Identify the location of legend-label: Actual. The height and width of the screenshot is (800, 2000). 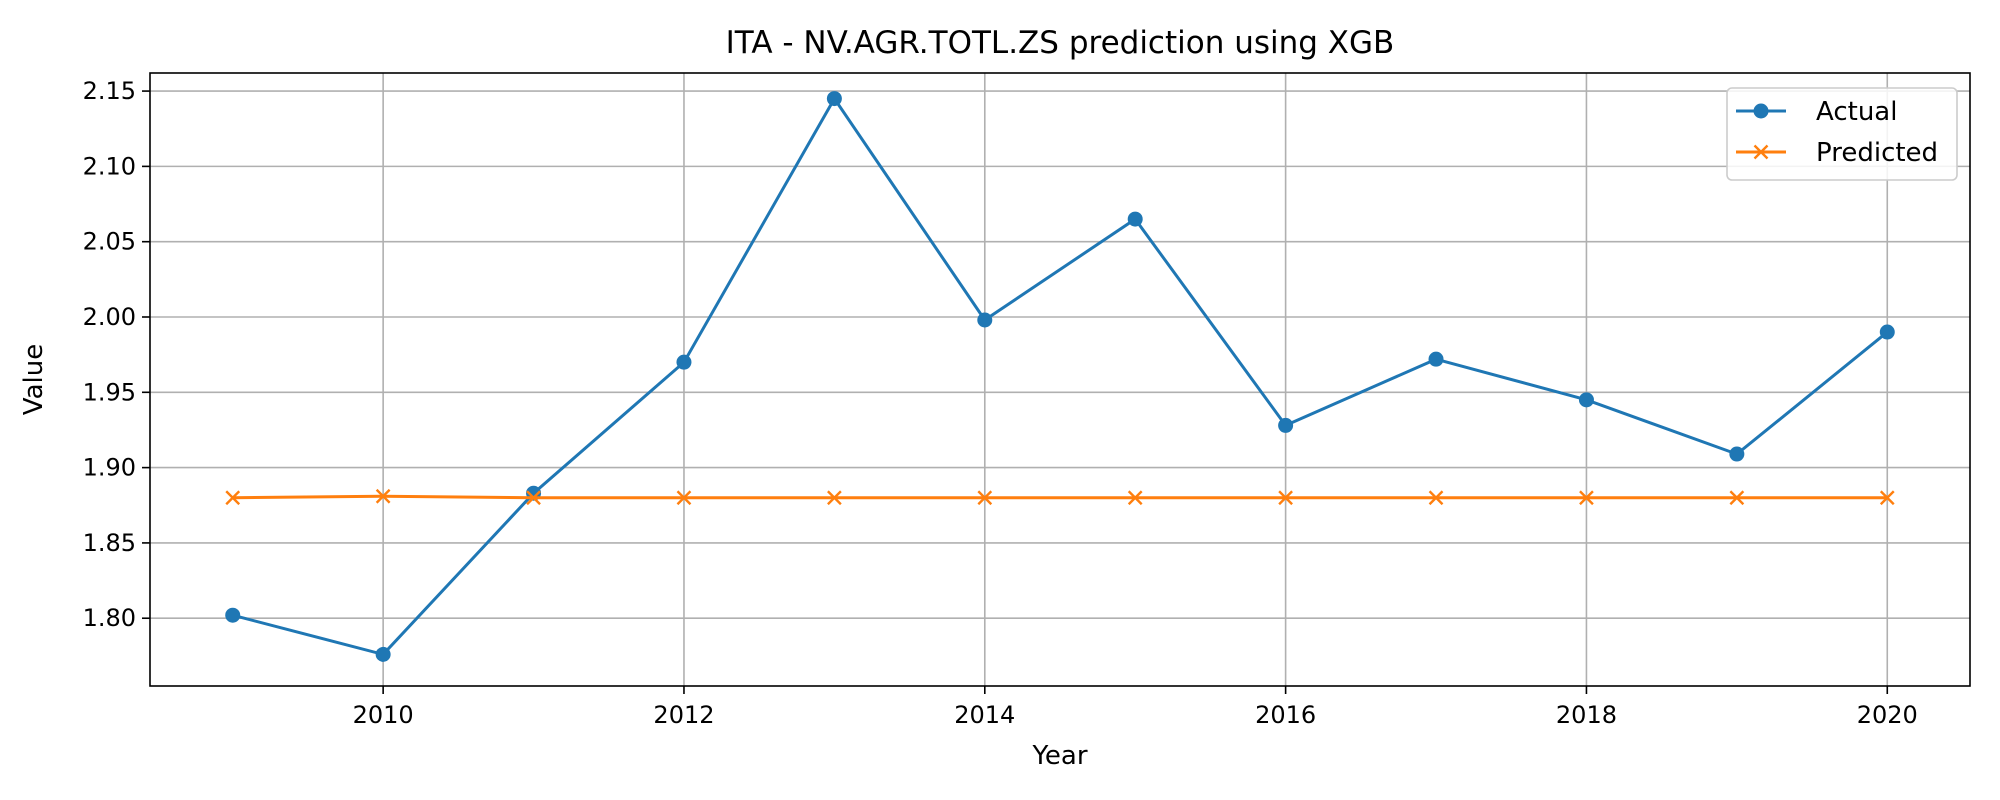
(1856, 112).